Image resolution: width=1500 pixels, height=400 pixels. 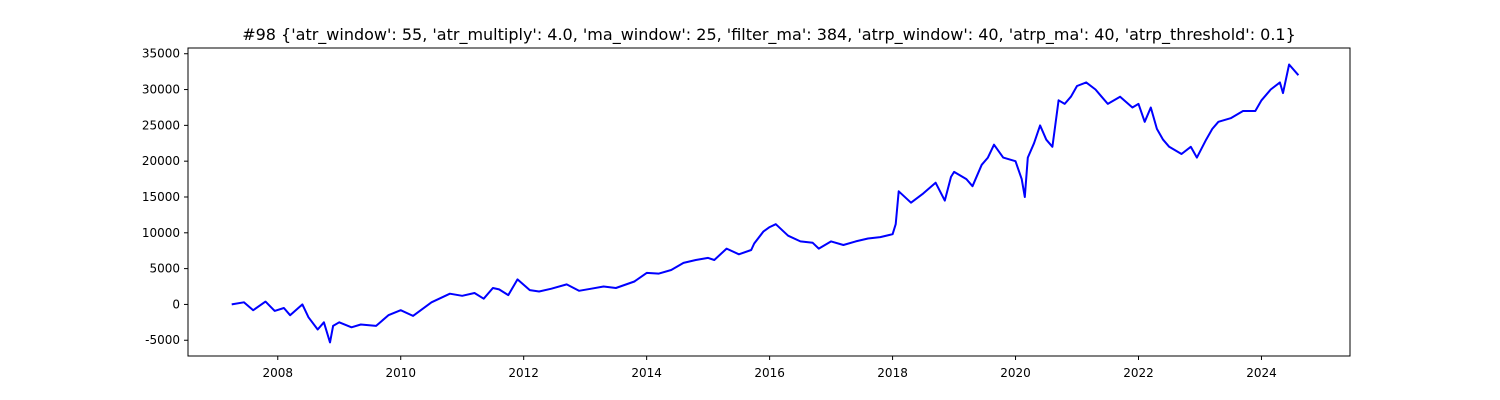 What do you see at coordinates (161, 161) in the screenshot?
I see `y-tick-label: 20000` at bounding box center [161, 161].